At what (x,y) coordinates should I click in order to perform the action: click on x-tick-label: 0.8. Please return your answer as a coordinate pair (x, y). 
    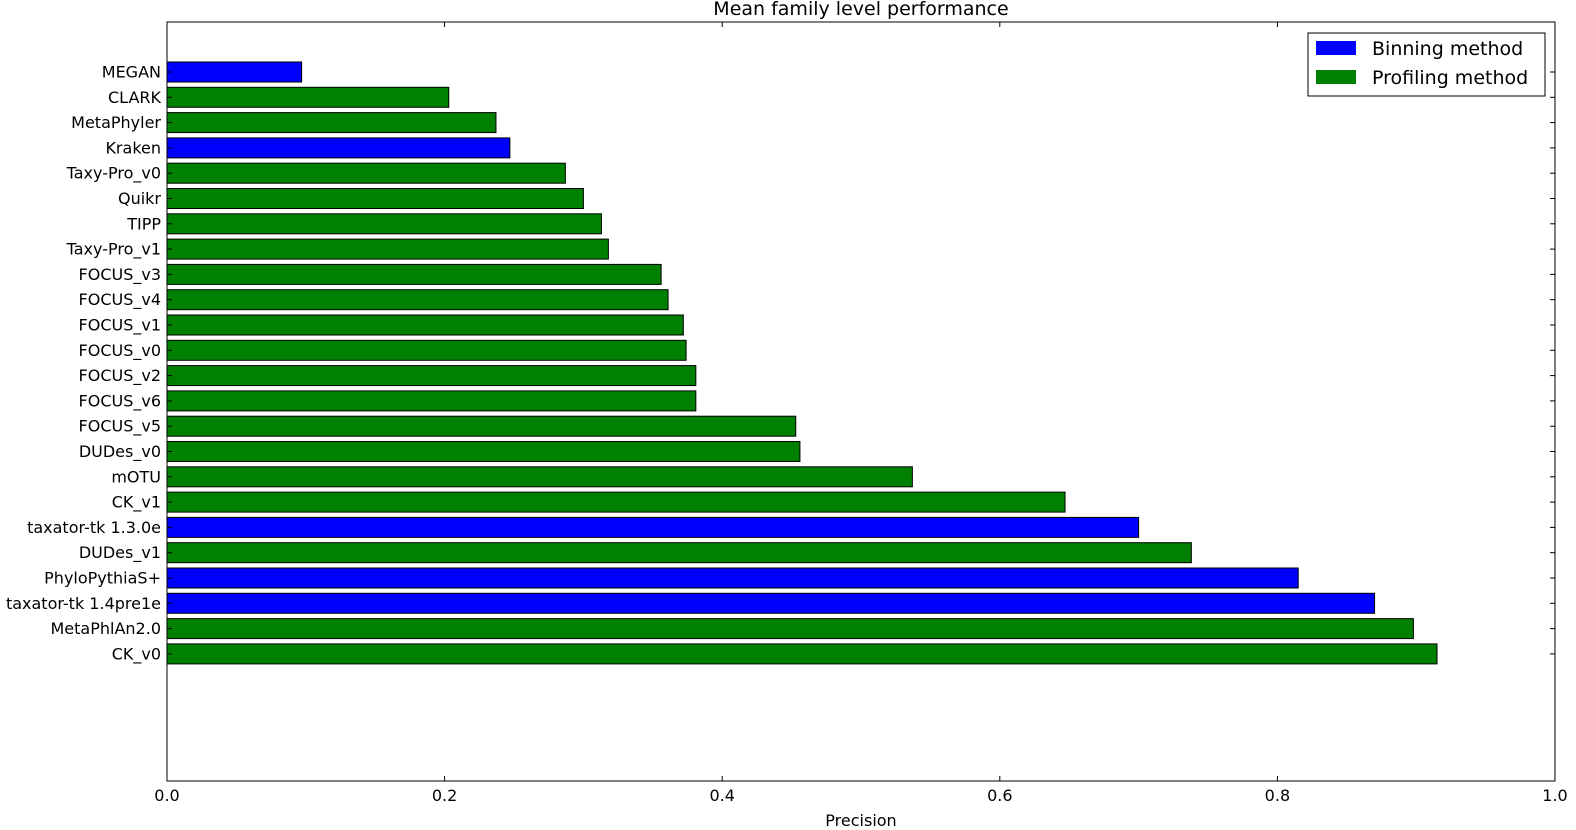
    Looking at the image, I should click on (1277, 795).